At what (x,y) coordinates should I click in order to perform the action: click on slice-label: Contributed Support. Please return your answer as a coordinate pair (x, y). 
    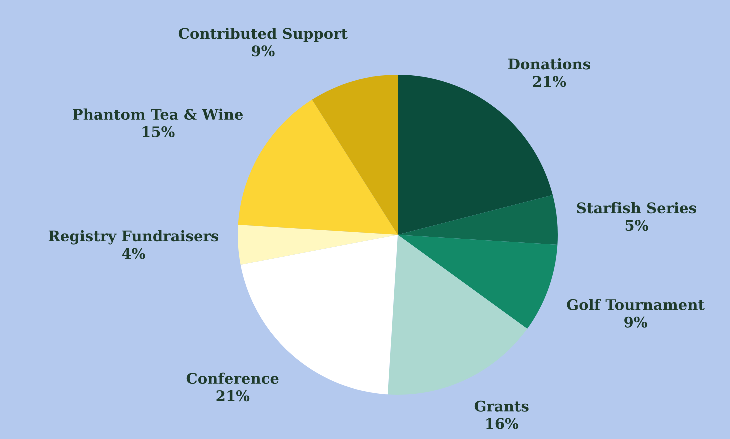
    Looking at the image, I should click on (263, 35).